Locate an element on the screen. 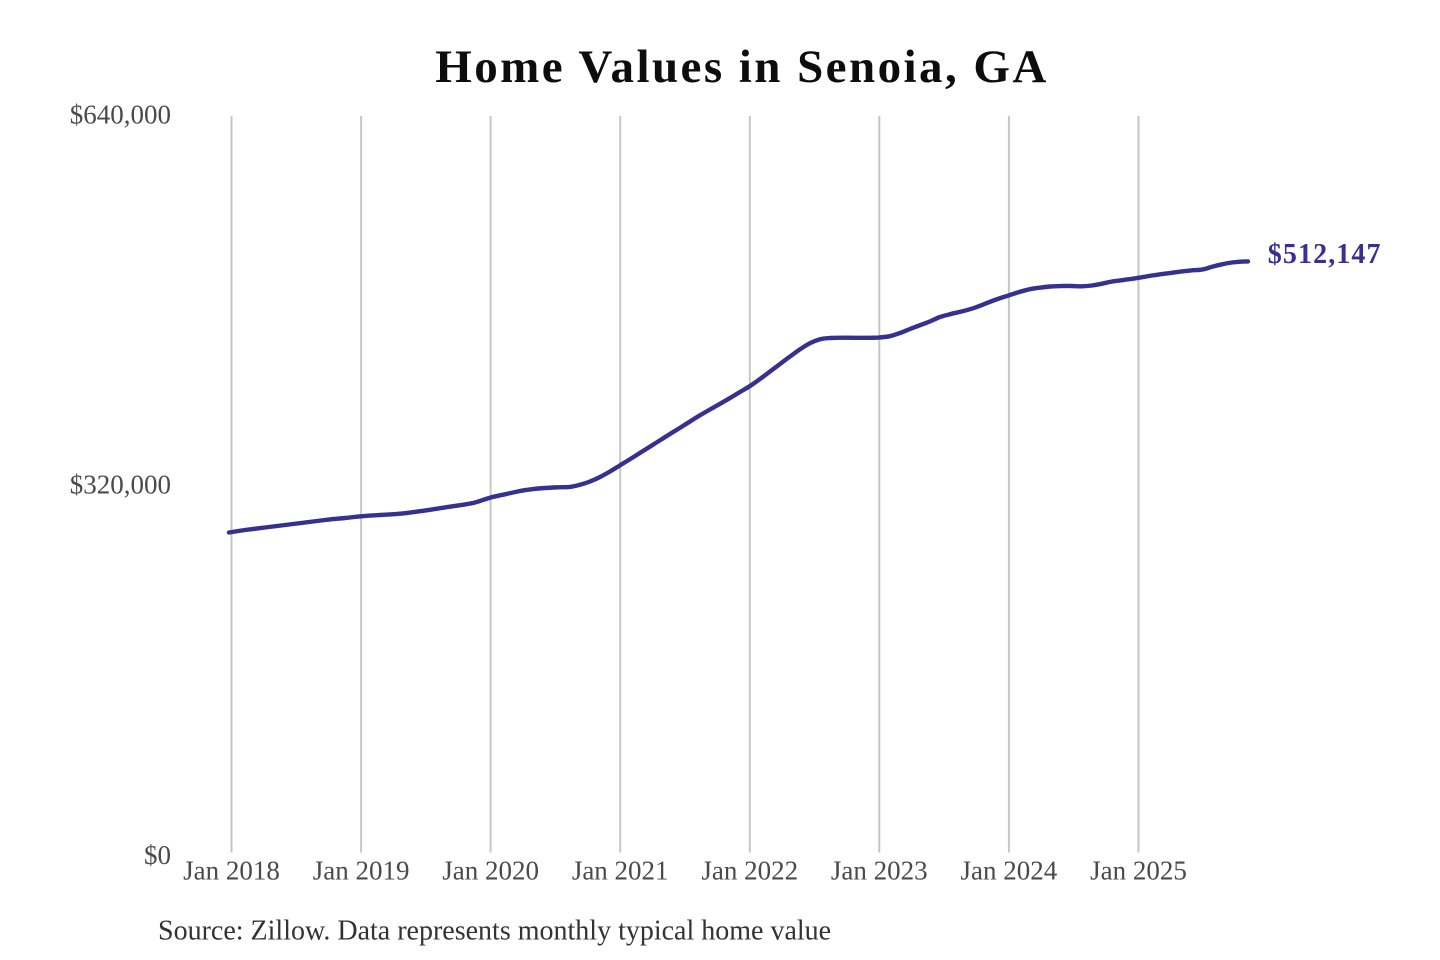 This screenshot has height=960, width=1440. svg-text: Jan 2018 is located at coordinates (231, 871).